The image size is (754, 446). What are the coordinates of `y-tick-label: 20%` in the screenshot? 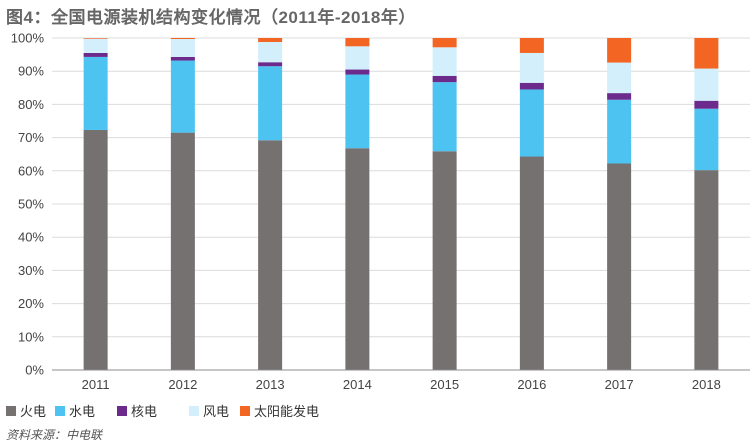 It's located at (31, 303).